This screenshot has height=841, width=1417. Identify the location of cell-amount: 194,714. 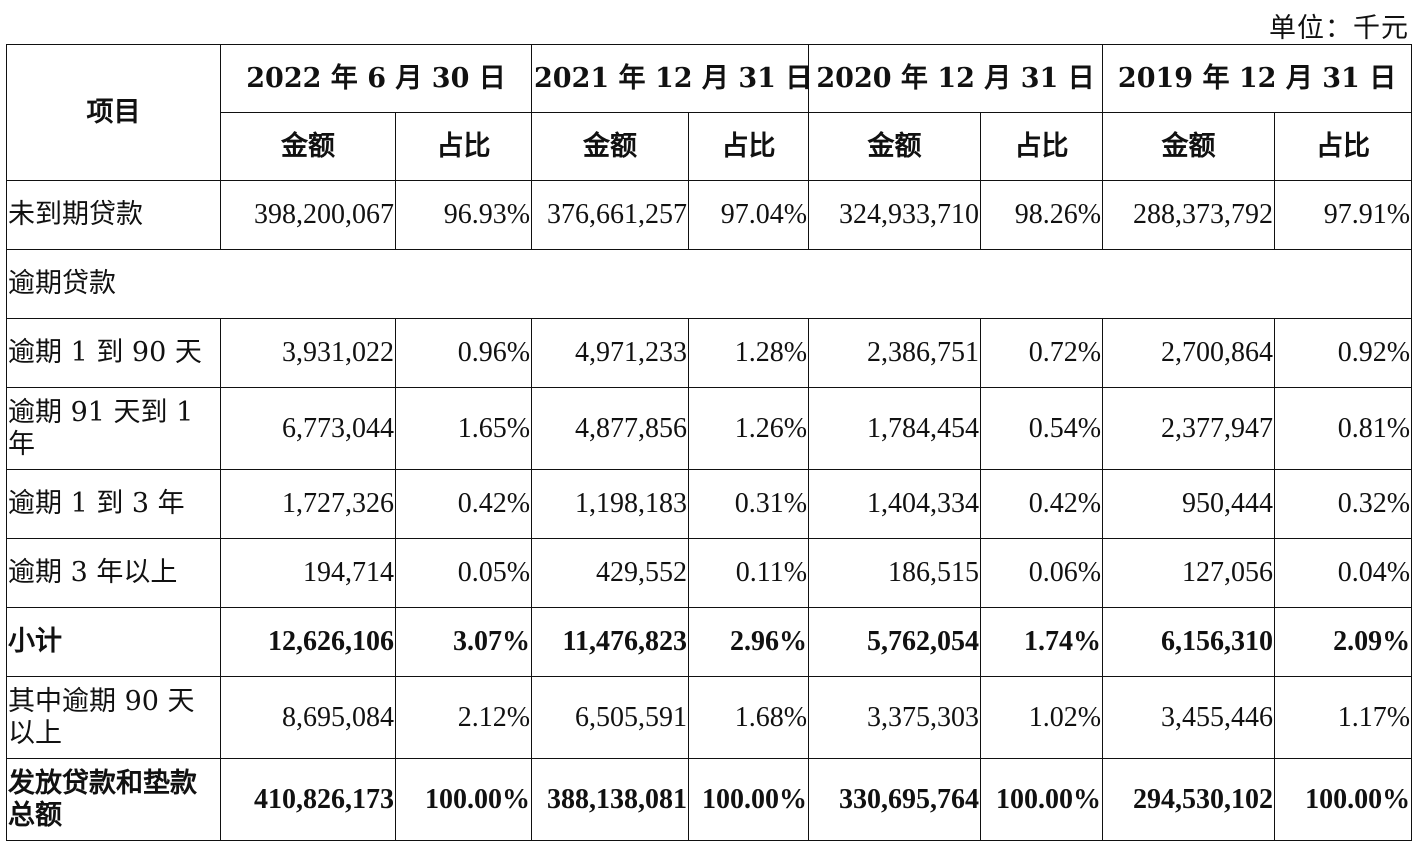
(308, 573).